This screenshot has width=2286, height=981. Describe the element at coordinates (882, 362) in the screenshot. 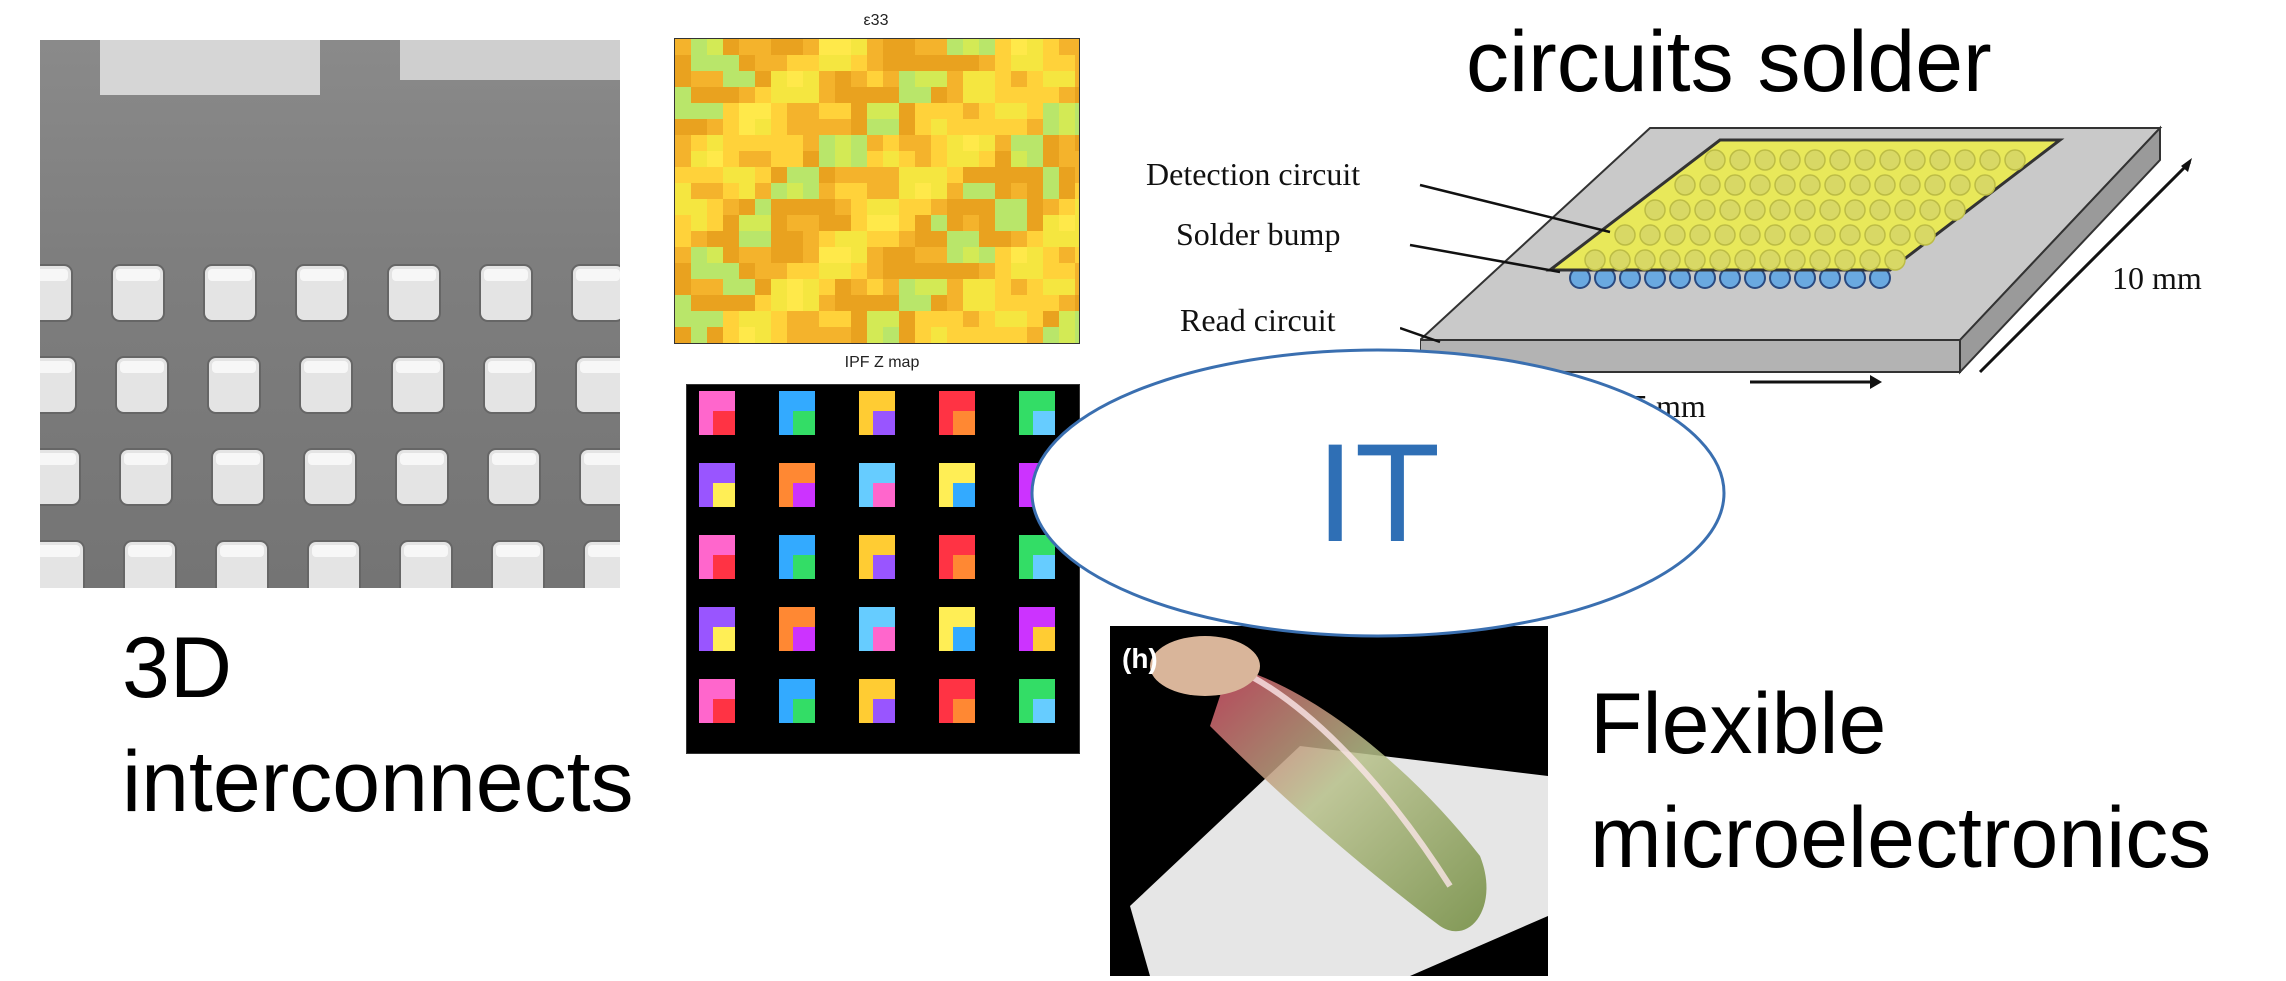

I see `ipf-map-title: IPF Z map` at that location.